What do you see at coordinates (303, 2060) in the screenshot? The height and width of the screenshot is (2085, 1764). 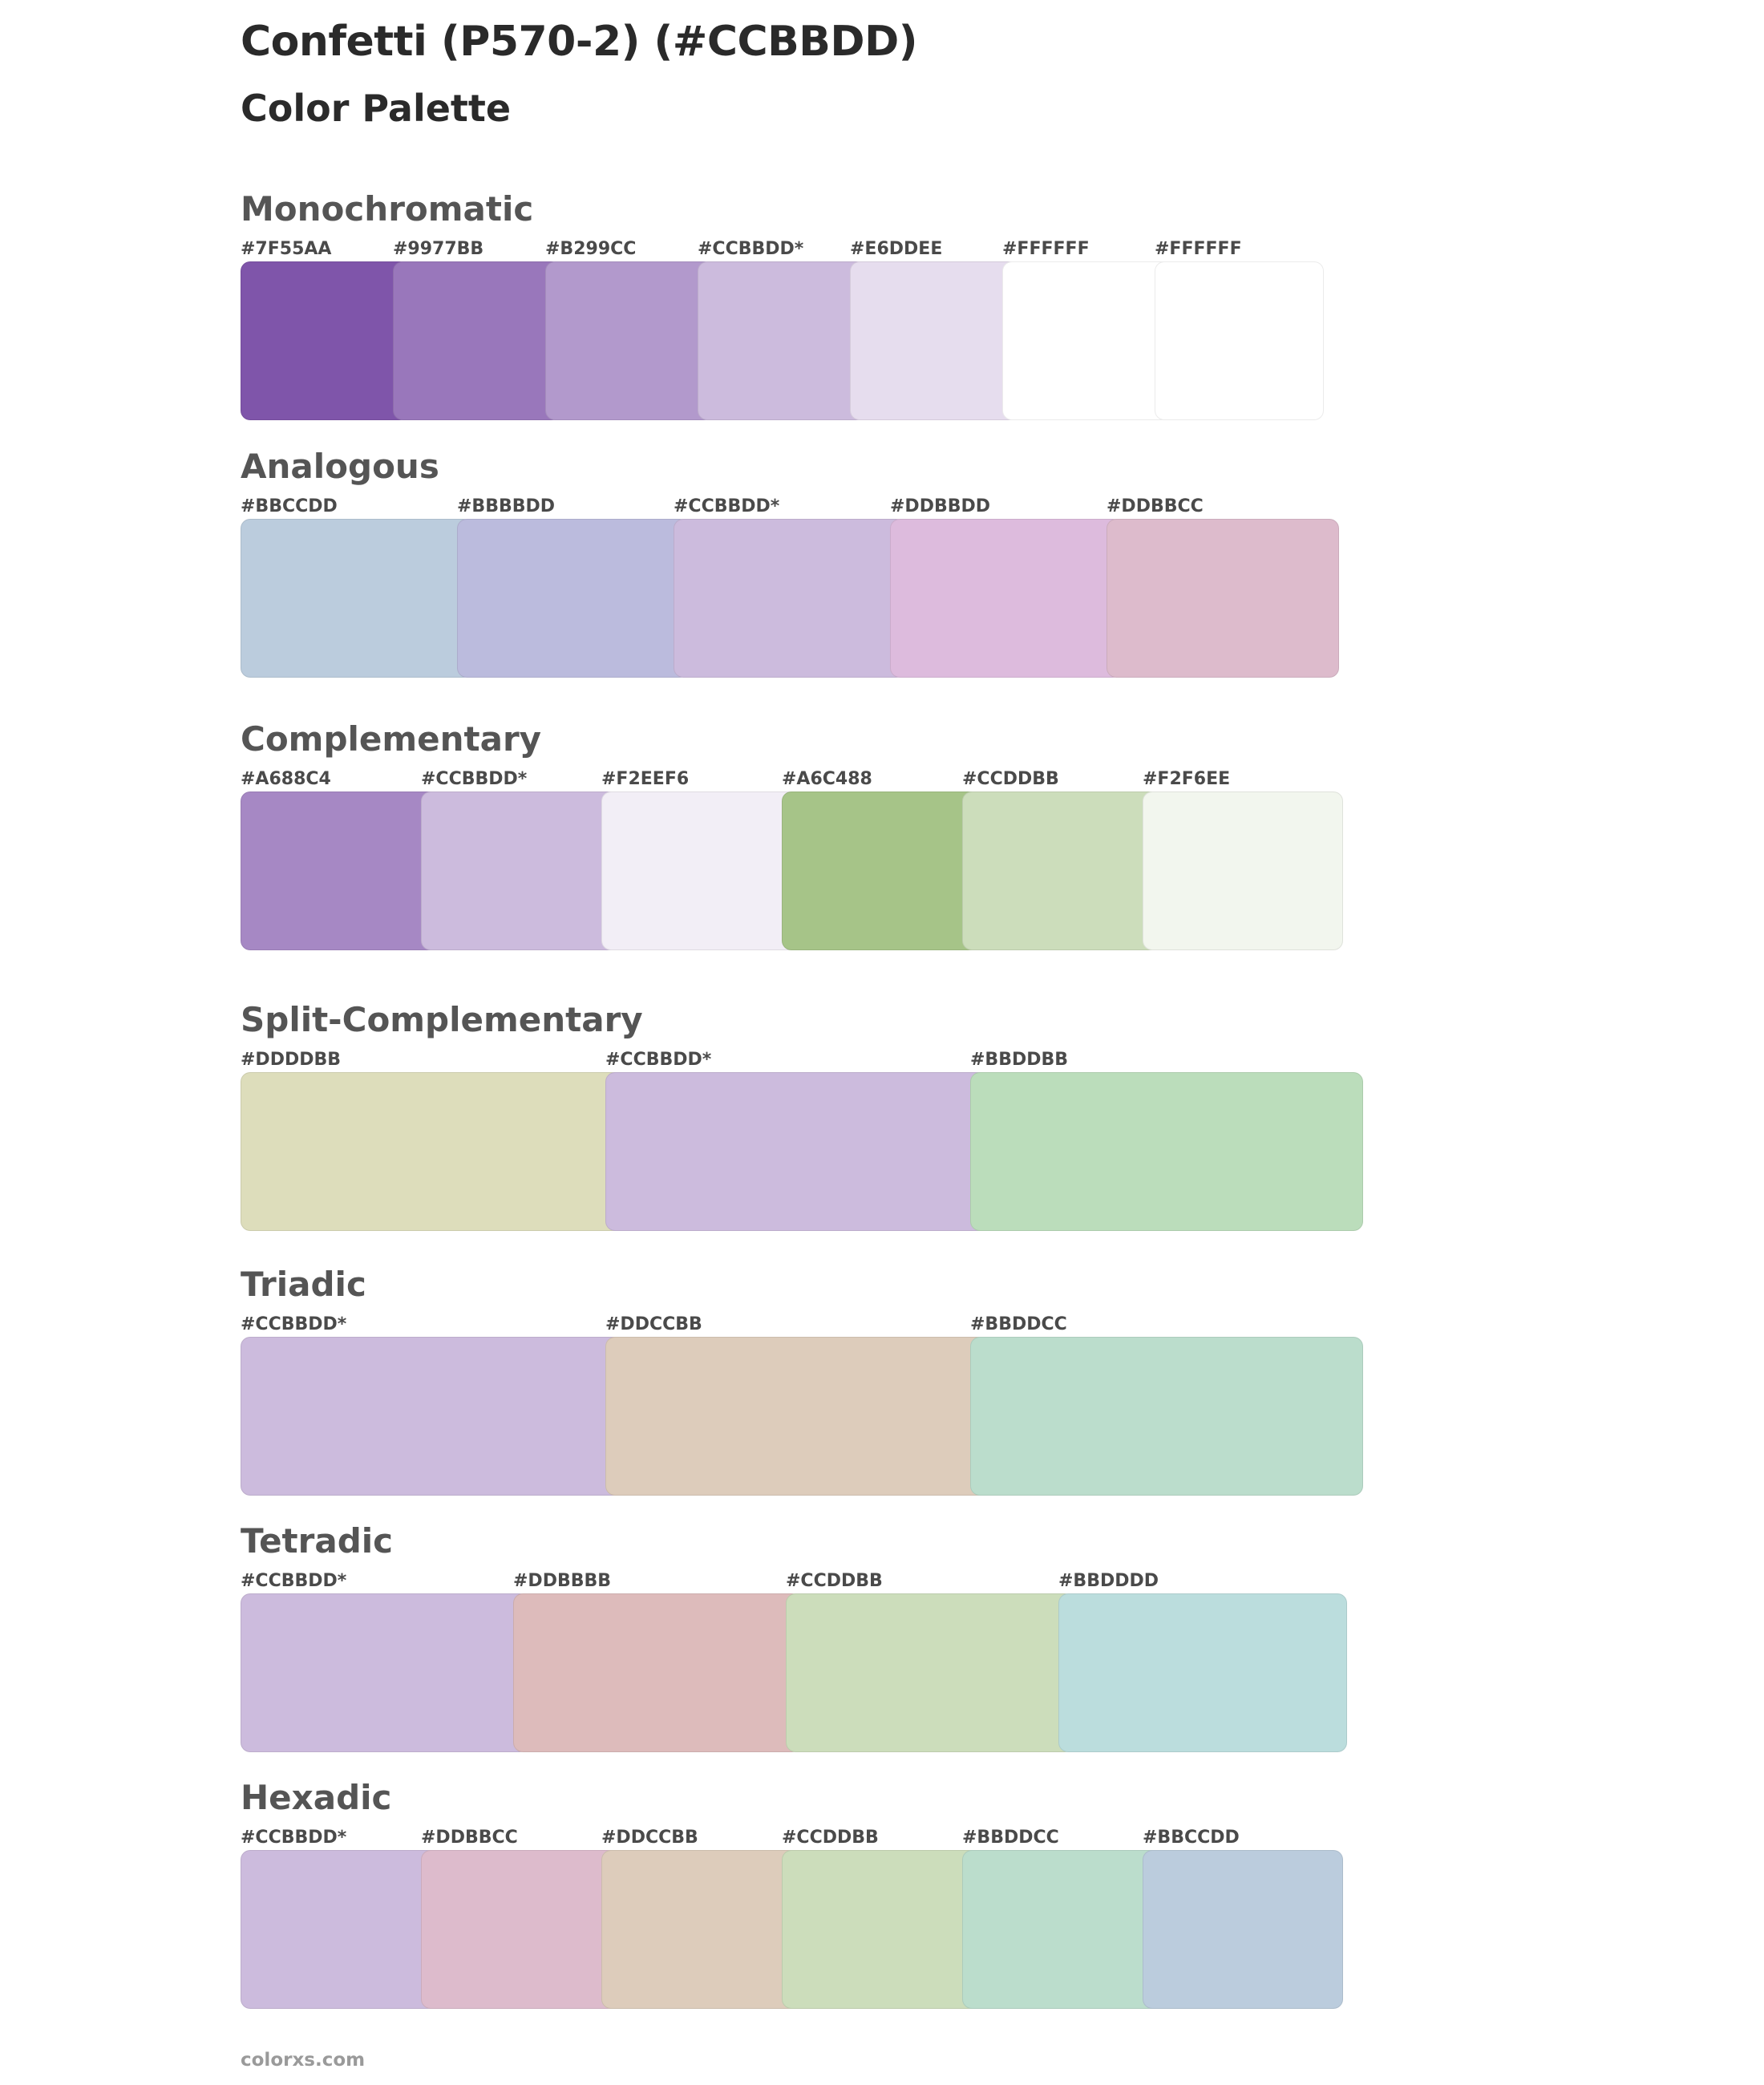 I see `footer-site-link: colorxs.com` at bounding box center [303, 2060].